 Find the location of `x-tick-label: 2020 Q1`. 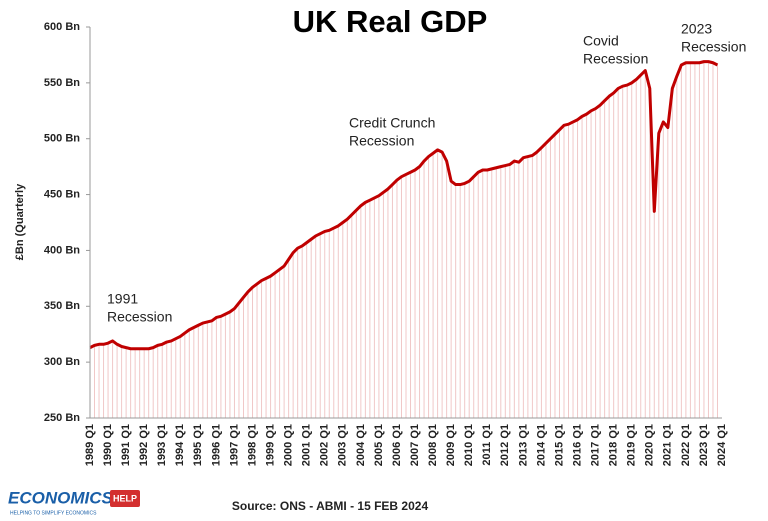

x-tick-label: 2020 Q1 is located at coordinates (650, 445).